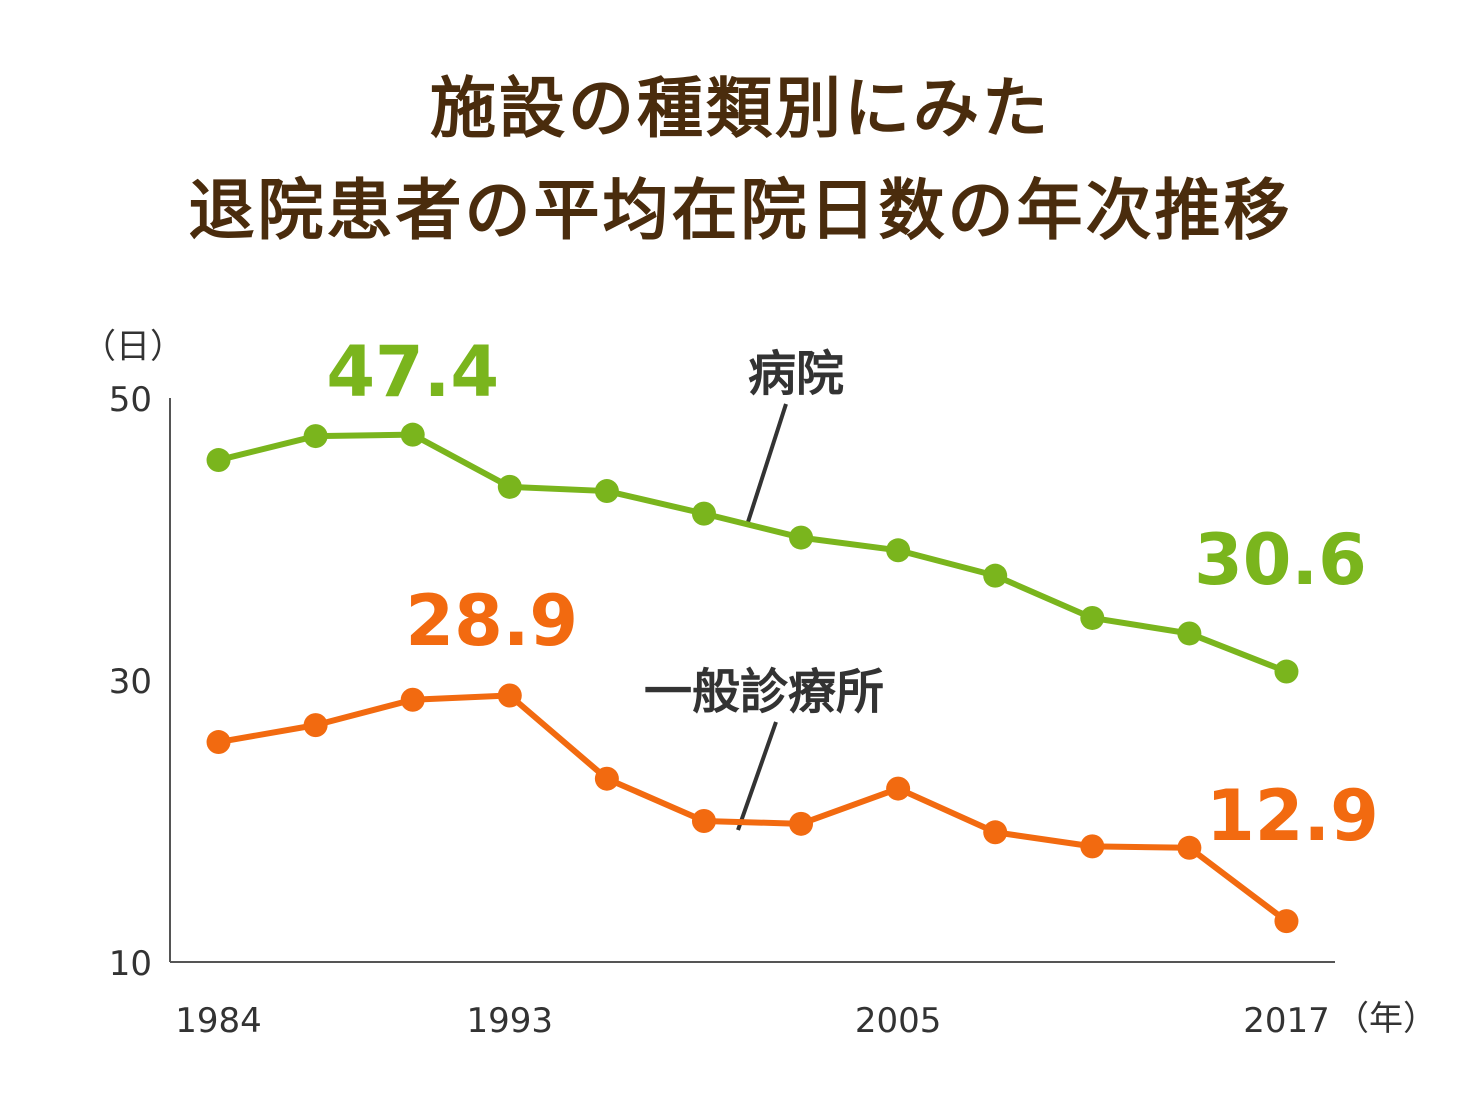  I want to click on series-label: 病院, so click(796, 374).